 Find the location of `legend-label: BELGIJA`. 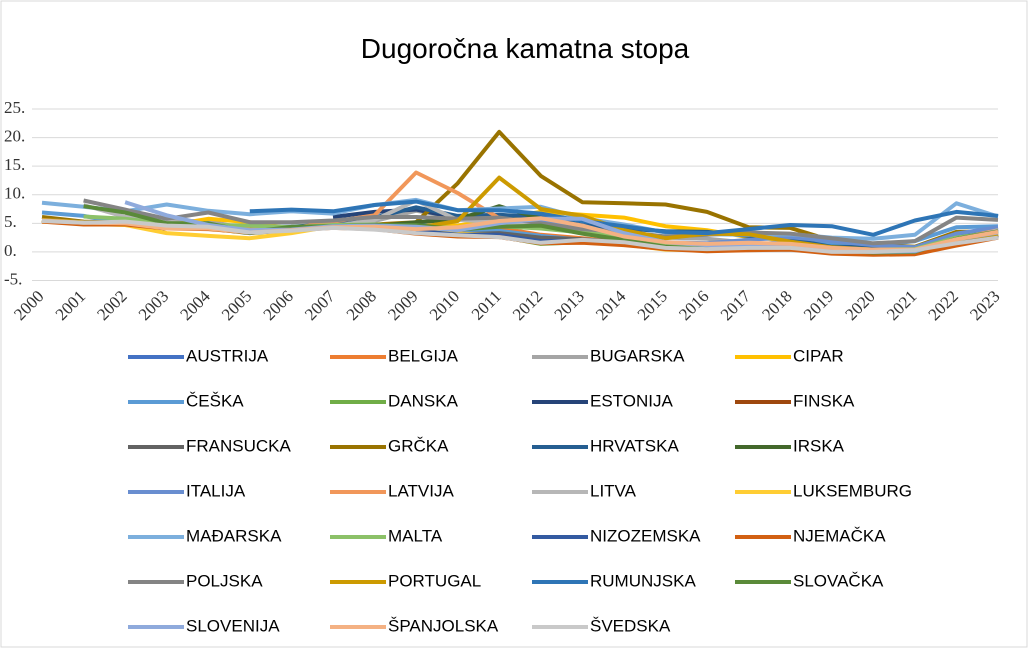

legend-label: BELGIJA is located at coordinates (423, 355).